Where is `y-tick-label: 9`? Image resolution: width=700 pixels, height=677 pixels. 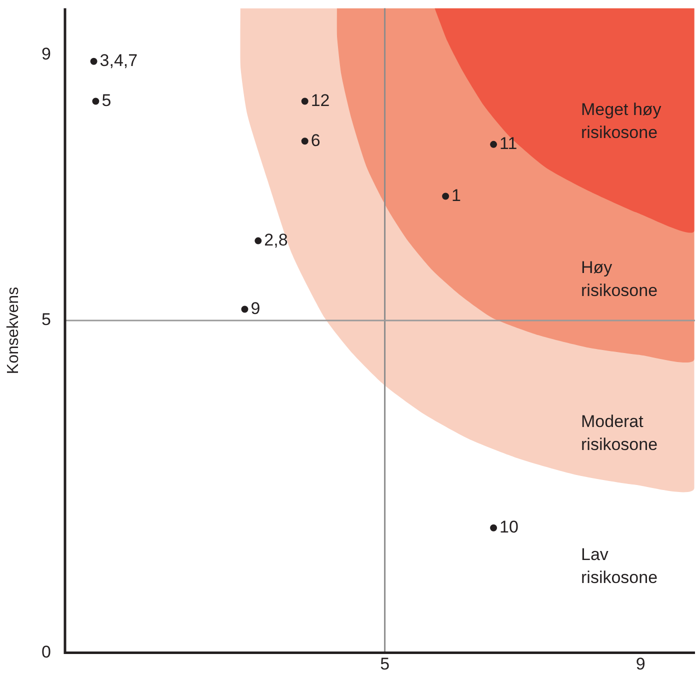 y-tick-label: 9 is located at coordinates (46, 54).